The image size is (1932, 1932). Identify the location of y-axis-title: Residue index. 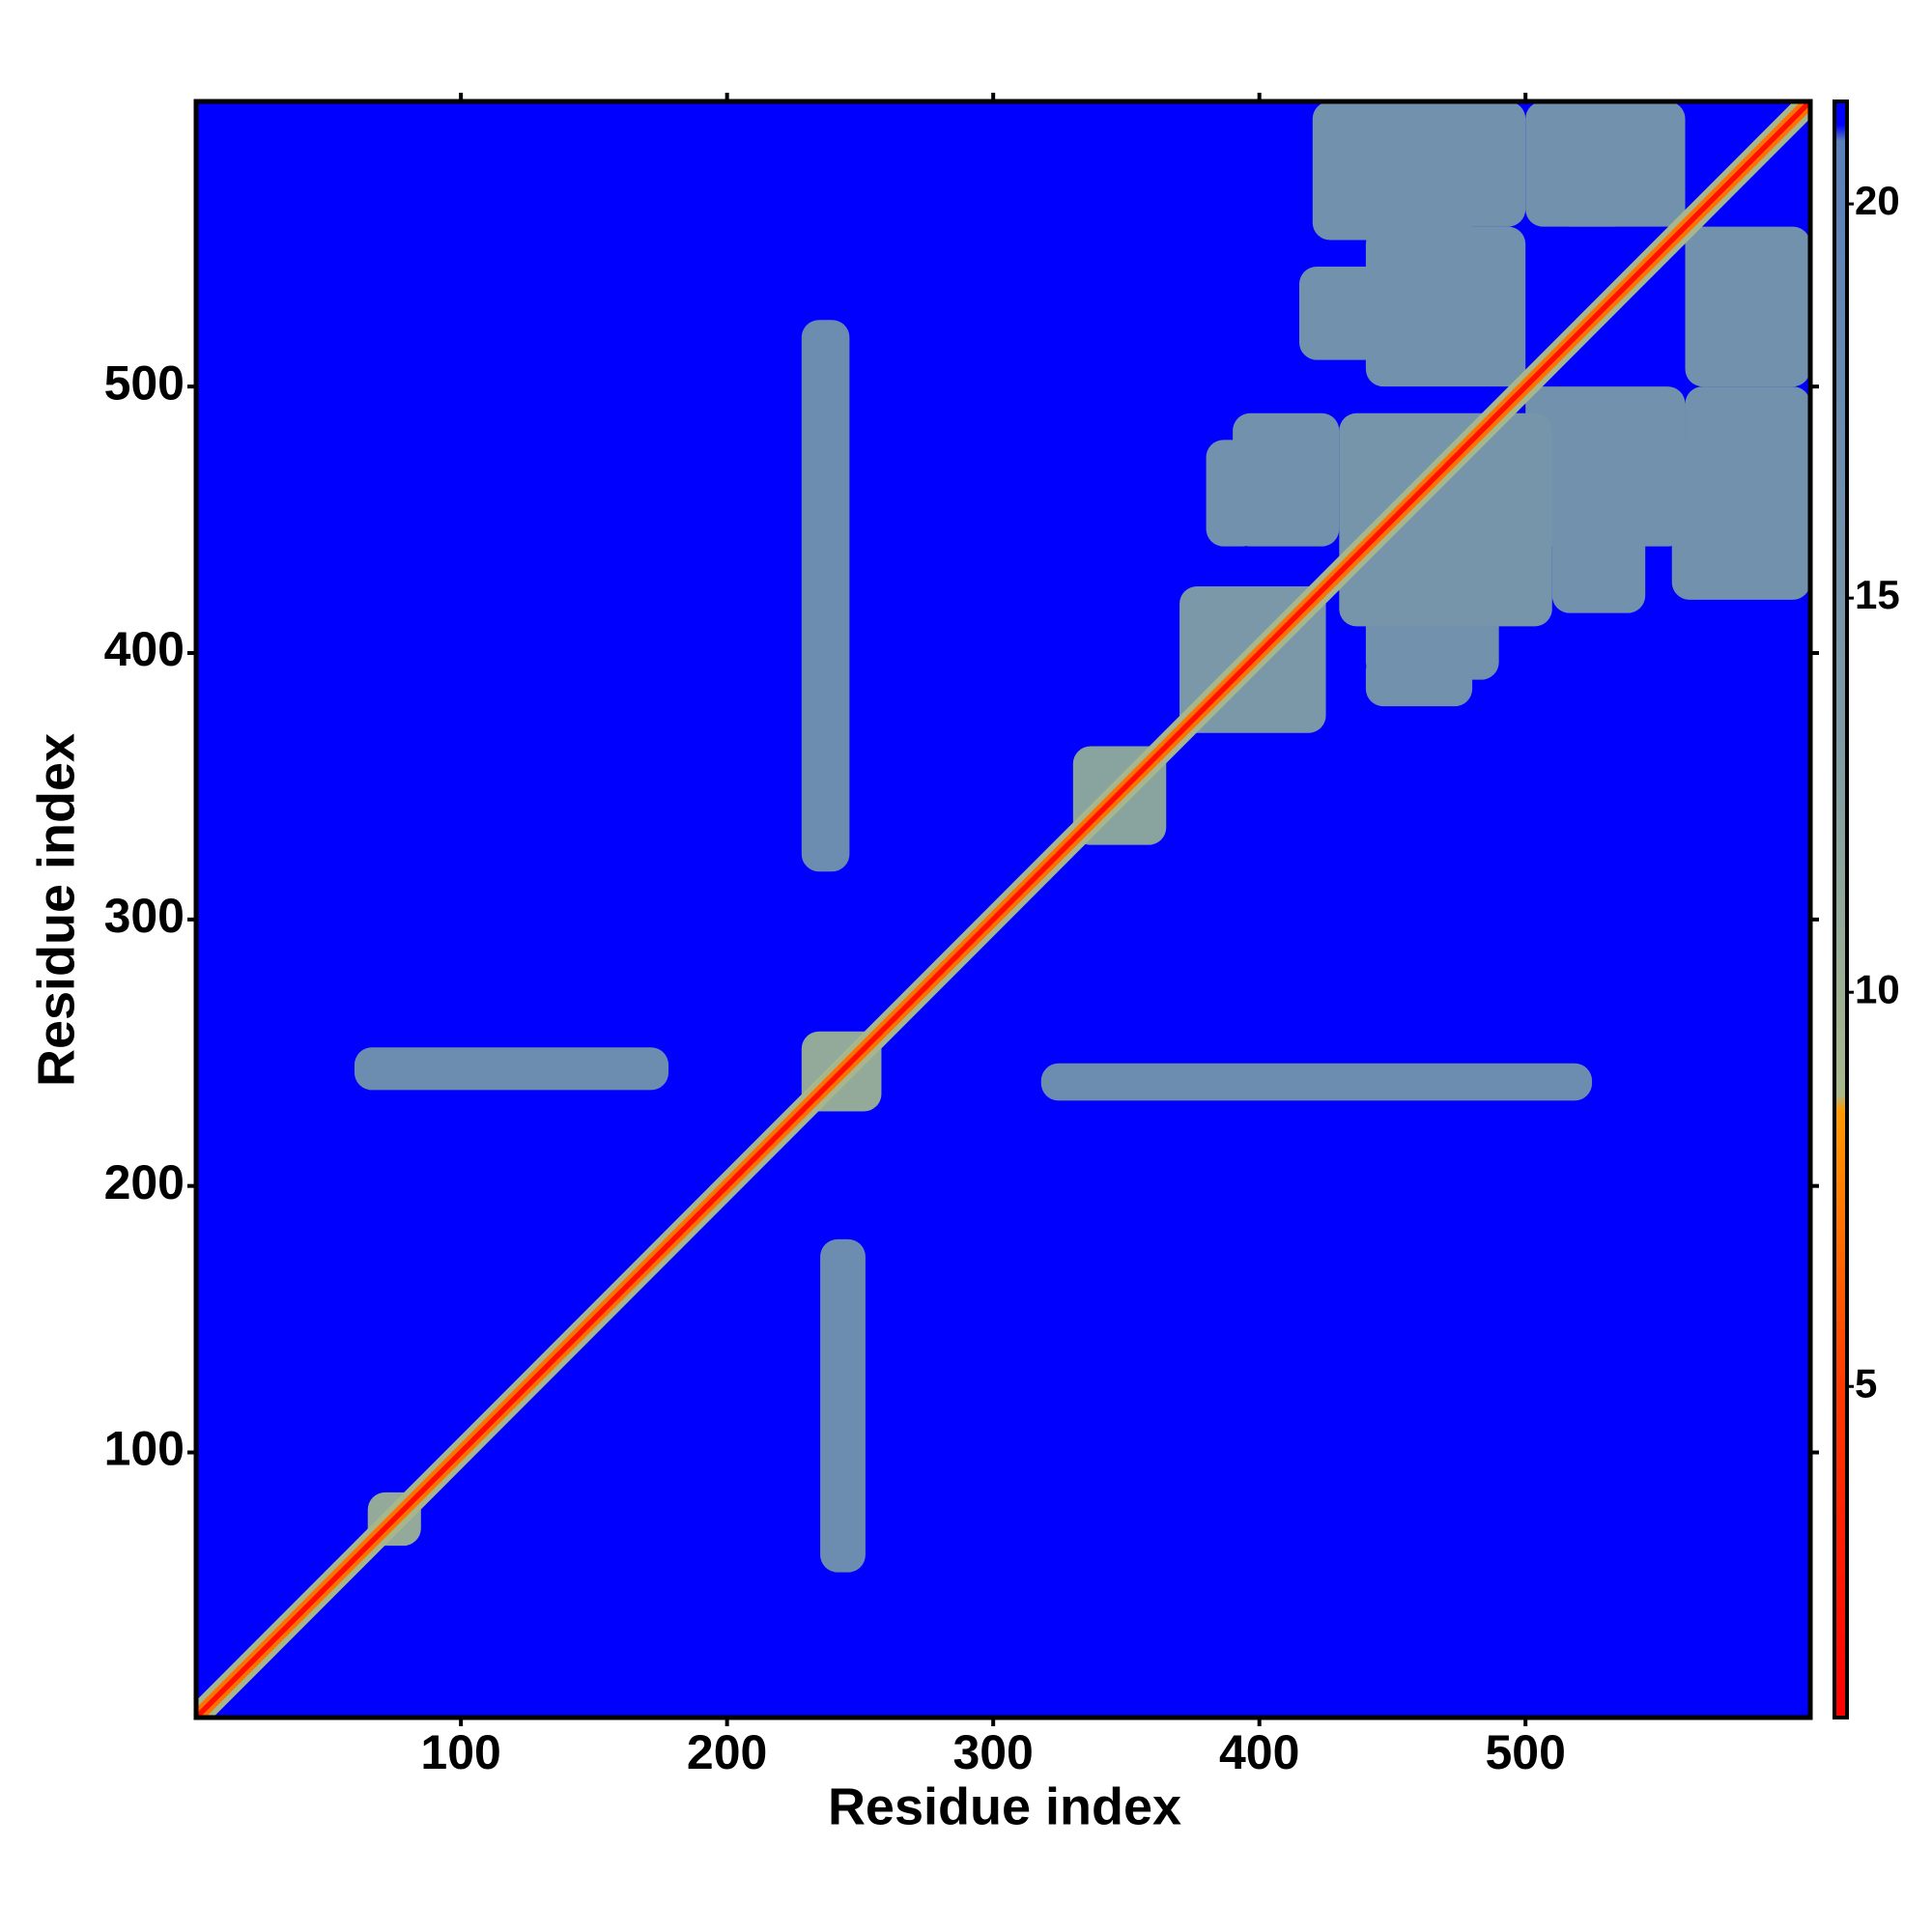
(56, 910).